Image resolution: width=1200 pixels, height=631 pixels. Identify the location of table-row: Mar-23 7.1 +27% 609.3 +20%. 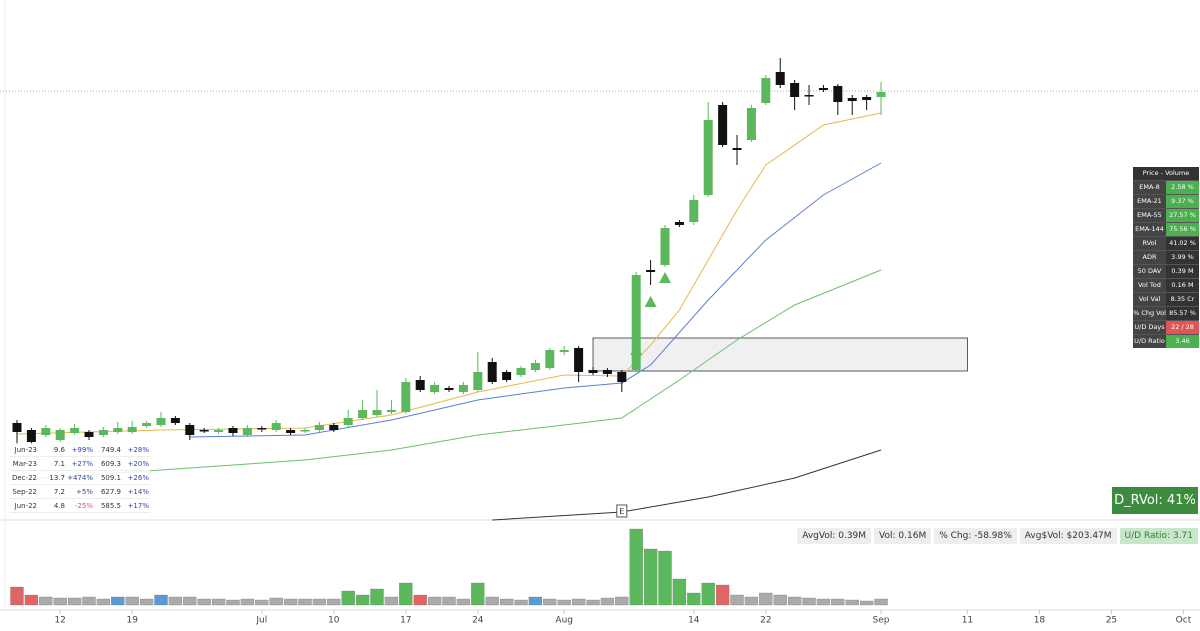
(80, 464).